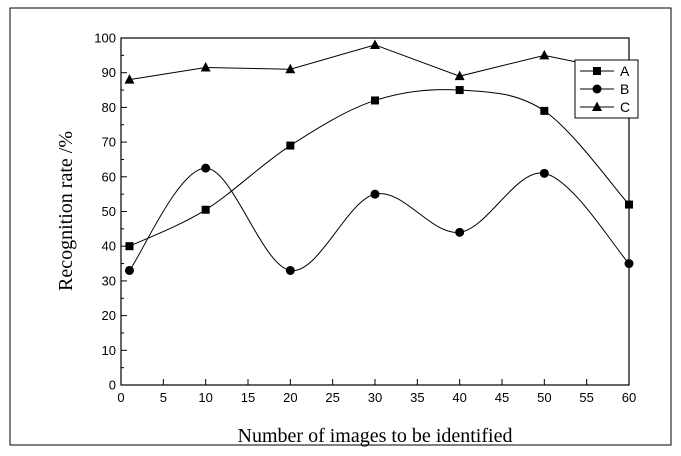 Image resolution: width=681 pixels, height=456 pixels. I want to click on legend: ABC, so click(606, 89).